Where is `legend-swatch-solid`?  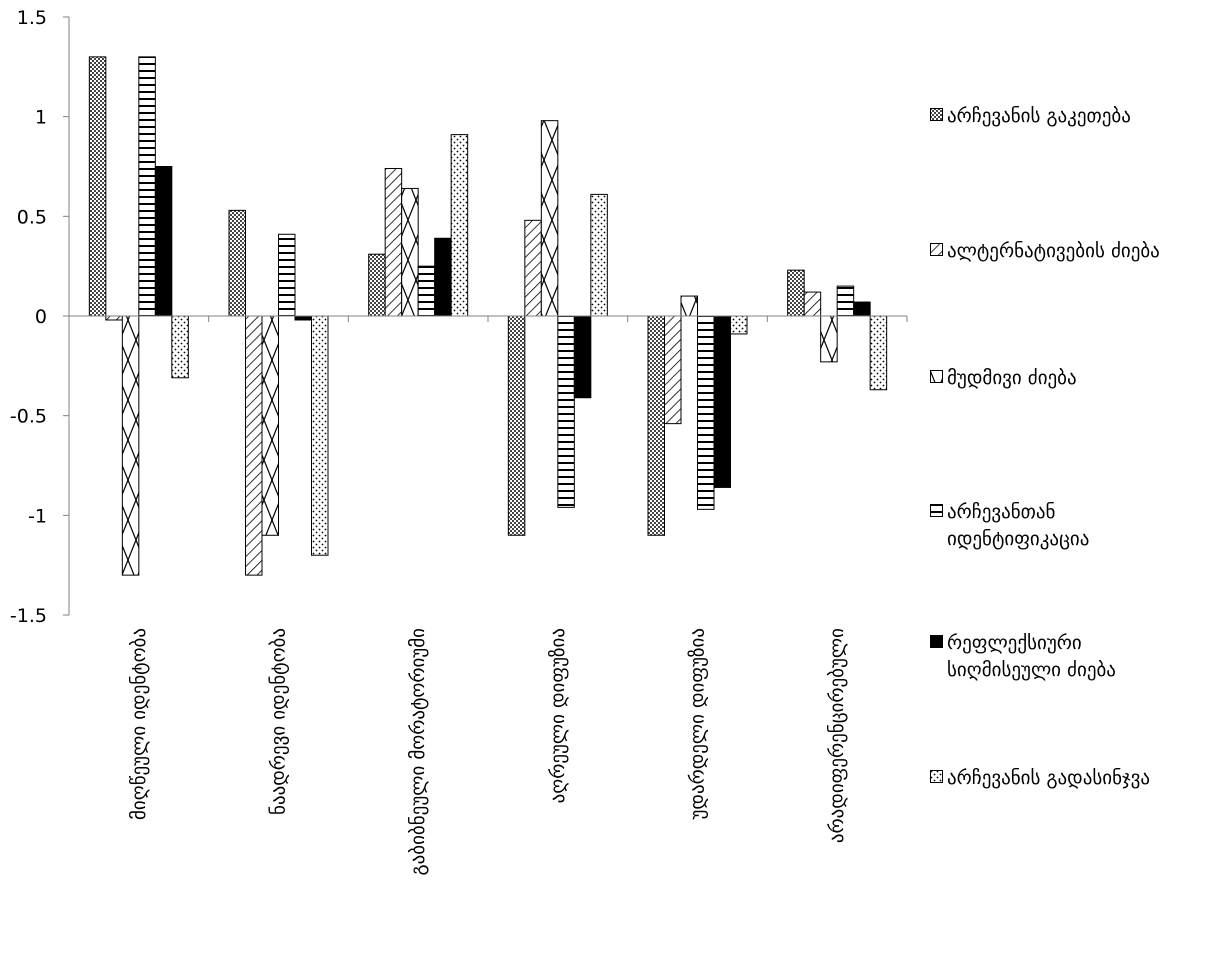
legend-swatch-solid is located at coordinates (936, 641).